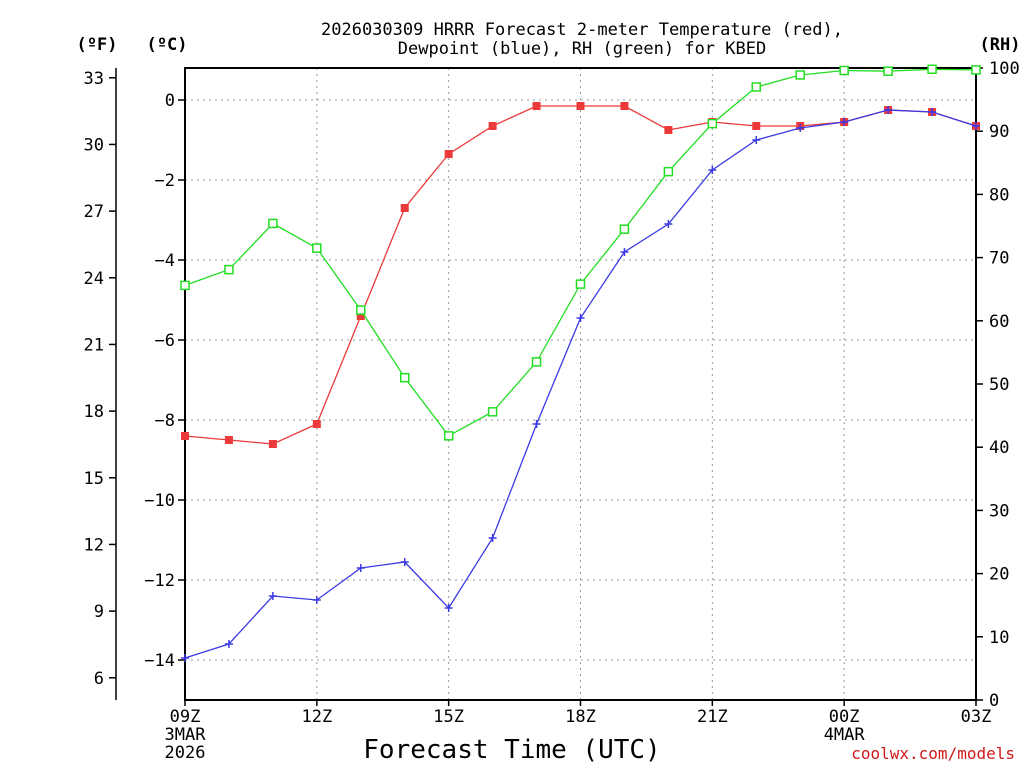 Image resolution: width=1024 pixels, height=768 pixels. What do you see at coordinates (186, 735) in the screenshot?
I see `x-tick-date: 3MAR` at bounding box center [186, 735].